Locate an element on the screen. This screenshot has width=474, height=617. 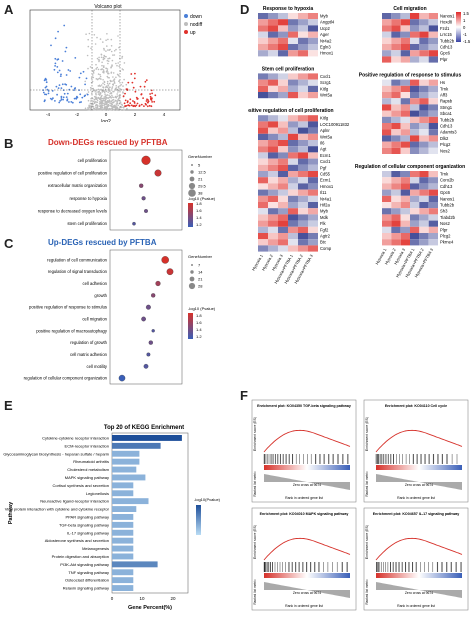
heatmap-gene-label: Tiabd2b is located at coordinates (448, 217).